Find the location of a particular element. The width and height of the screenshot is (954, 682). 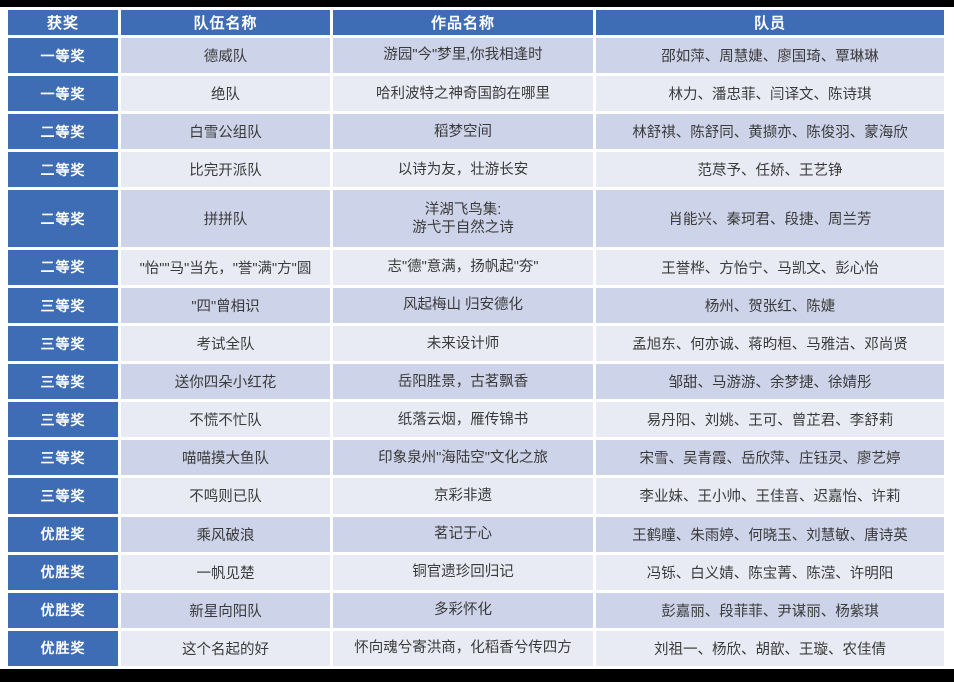

members-cell: 王鹤瞳、朱雨婷、何晓玉、刘慧敏、唐诗英 is located at coordinates (770, 534).